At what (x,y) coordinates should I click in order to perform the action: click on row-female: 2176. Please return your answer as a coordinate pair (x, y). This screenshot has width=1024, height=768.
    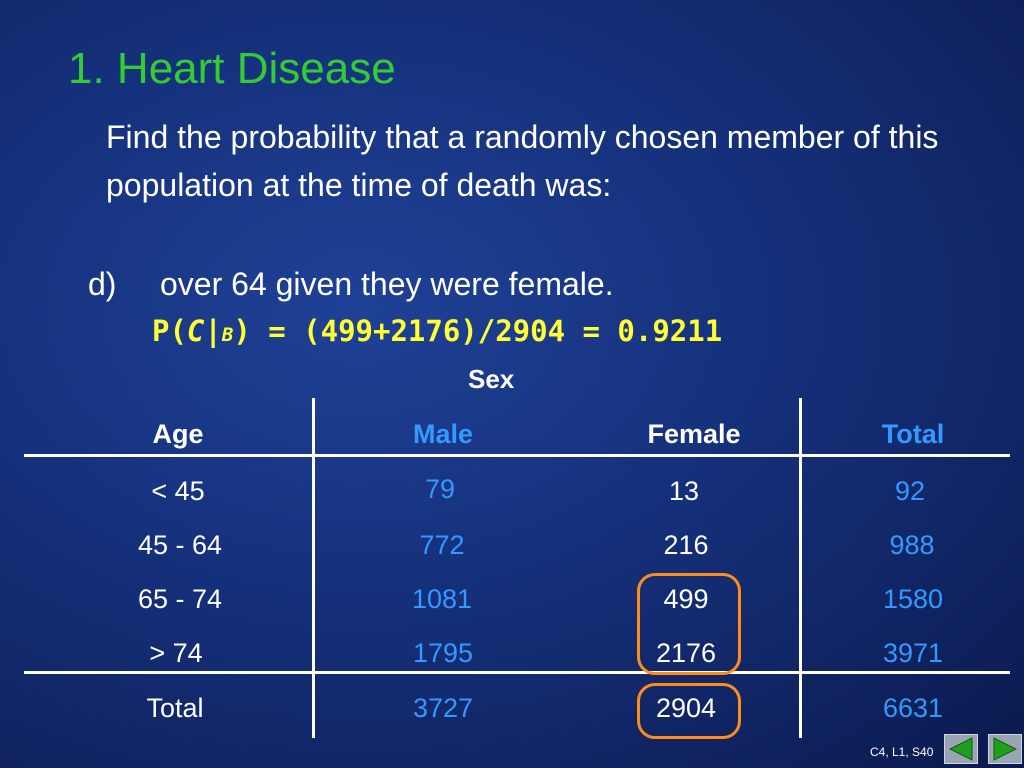
    Looking at the image, I should click on (686, 653).